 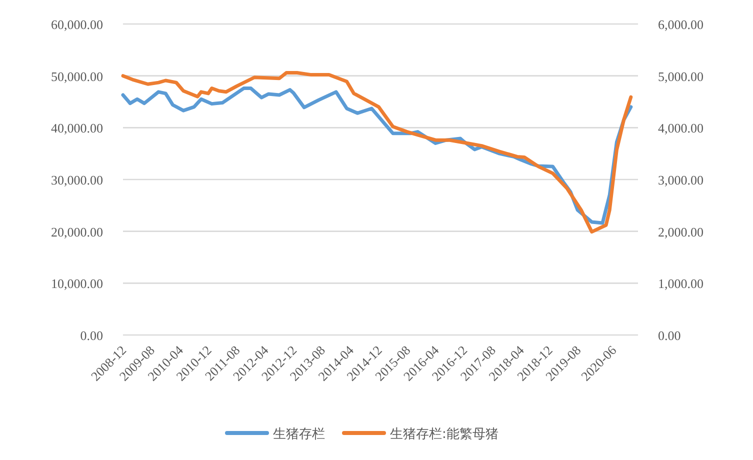 What do you see at coordinates (681, 284) in the screenshot?
I see `y2-tick-label: 1,000.00` at bounding box center [681, 284].